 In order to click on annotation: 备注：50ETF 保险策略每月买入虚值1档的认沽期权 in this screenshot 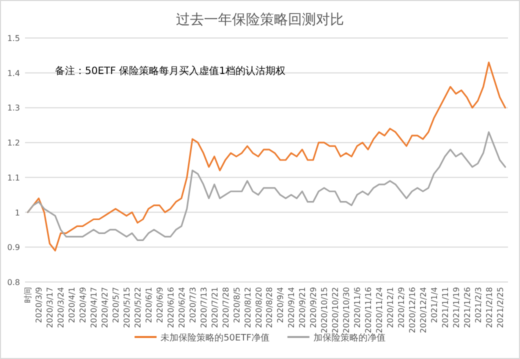, I will do `click(170, 71)`.